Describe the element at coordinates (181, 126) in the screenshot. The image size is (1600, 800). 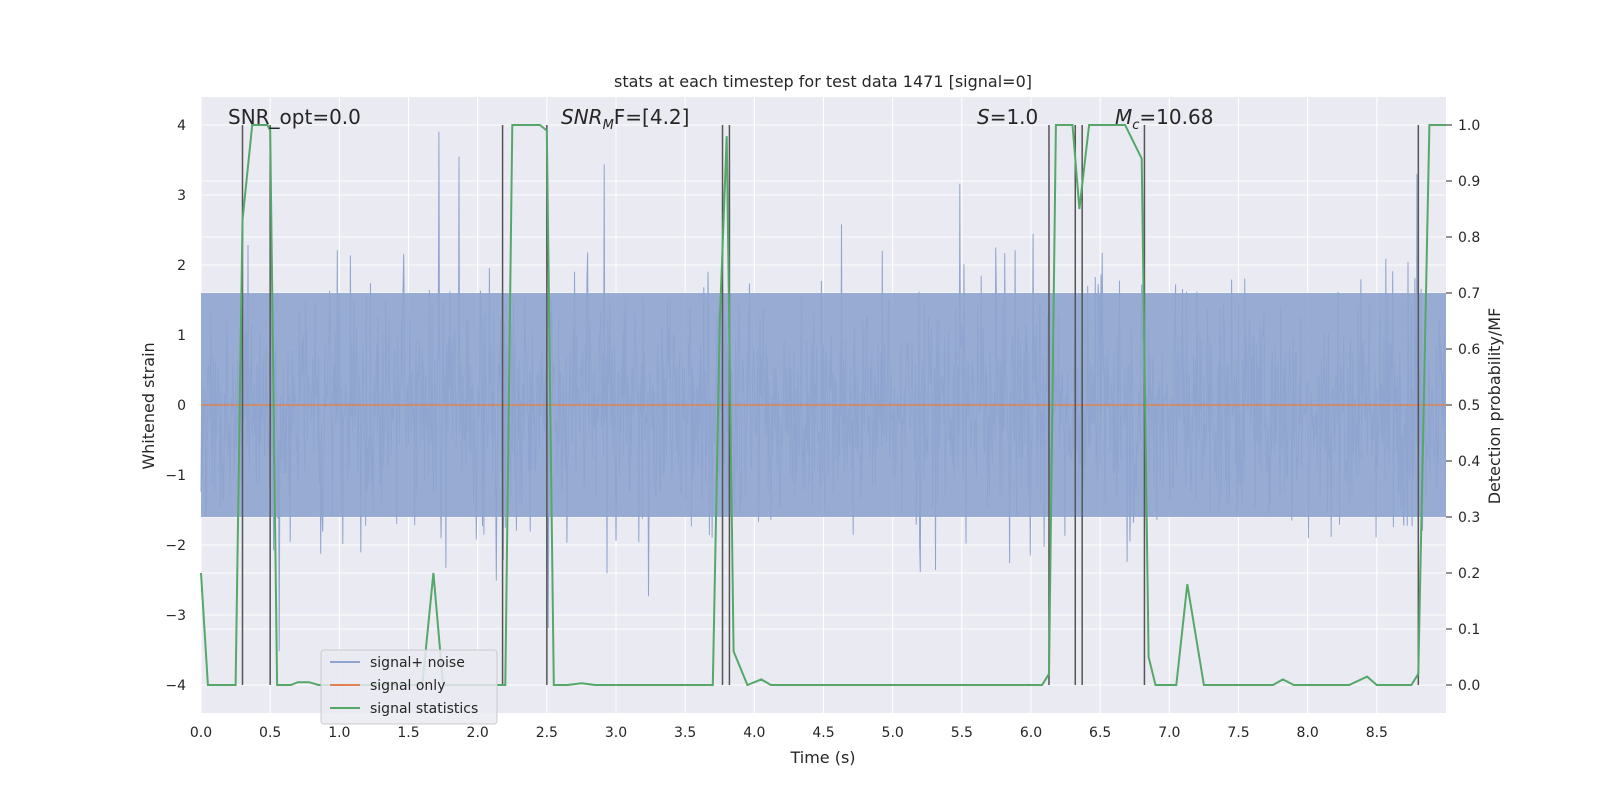
I see `y-left-tick-label: 4` at that location.